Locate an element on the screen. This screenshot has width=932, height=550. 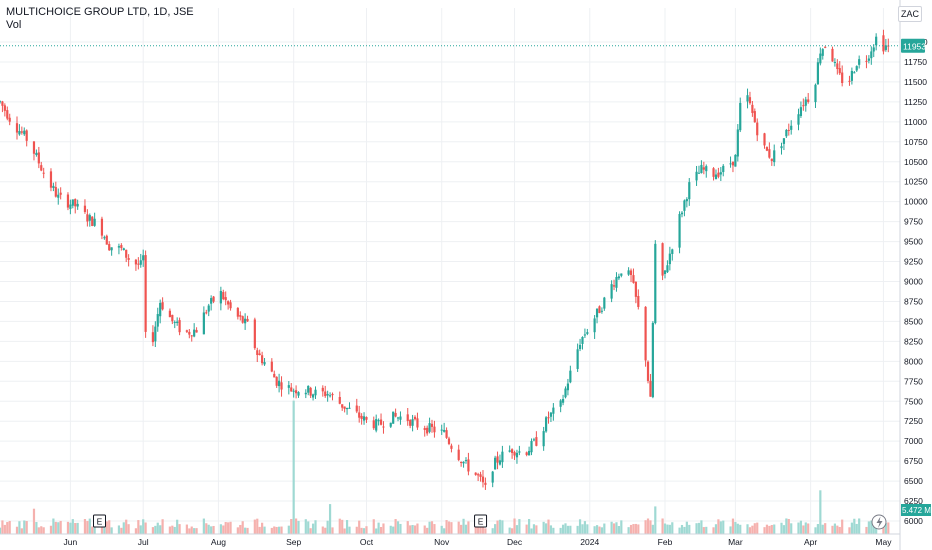
currency-badge: ZAC is located at coordinates (910, 14).